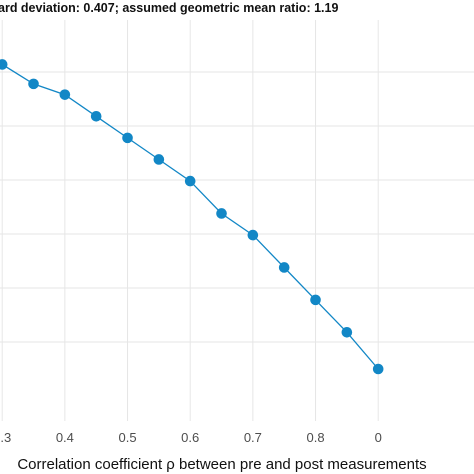 Image resolution: width=474 pixels, height=474 pixels. I want to click on x-tick-label: 0.6, so click(190, 437).